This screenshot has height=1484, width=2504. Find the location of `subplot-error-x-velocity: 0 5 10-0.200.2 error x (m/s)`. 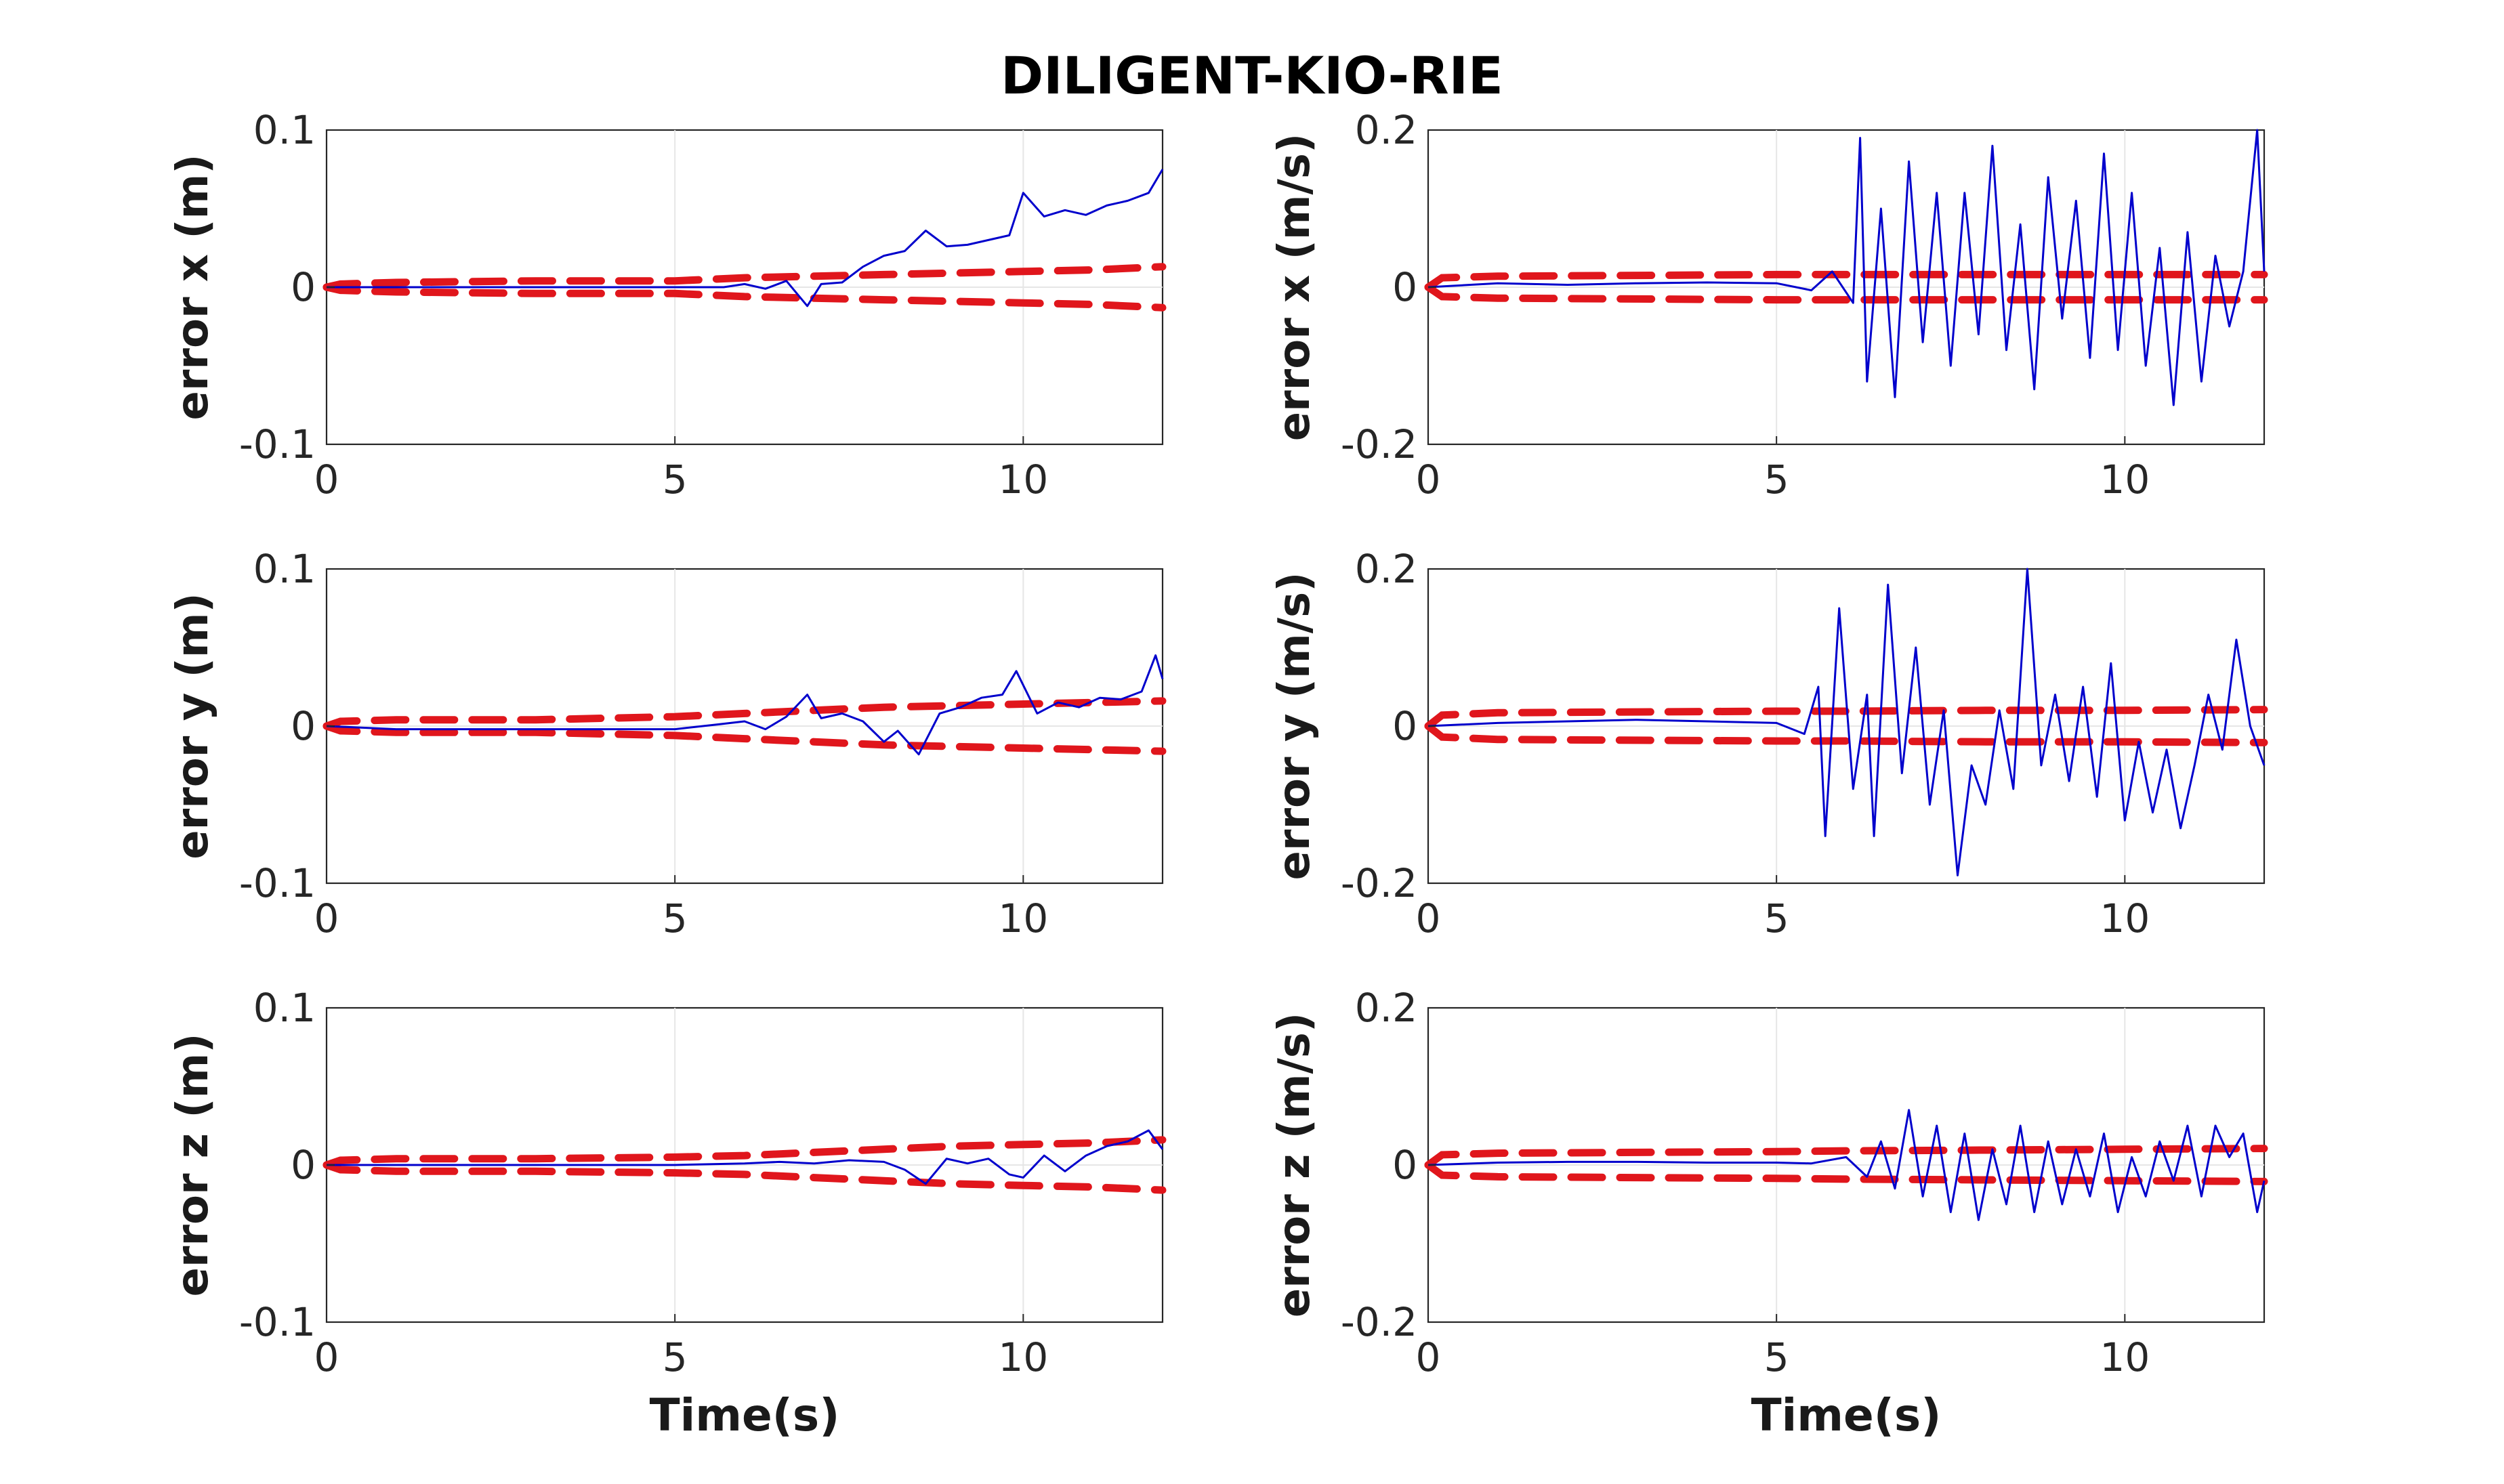

subplot-error-x-velocity: 0 5 10-0.200.2 error x (m/s) is located at coordinates (1769, 305).